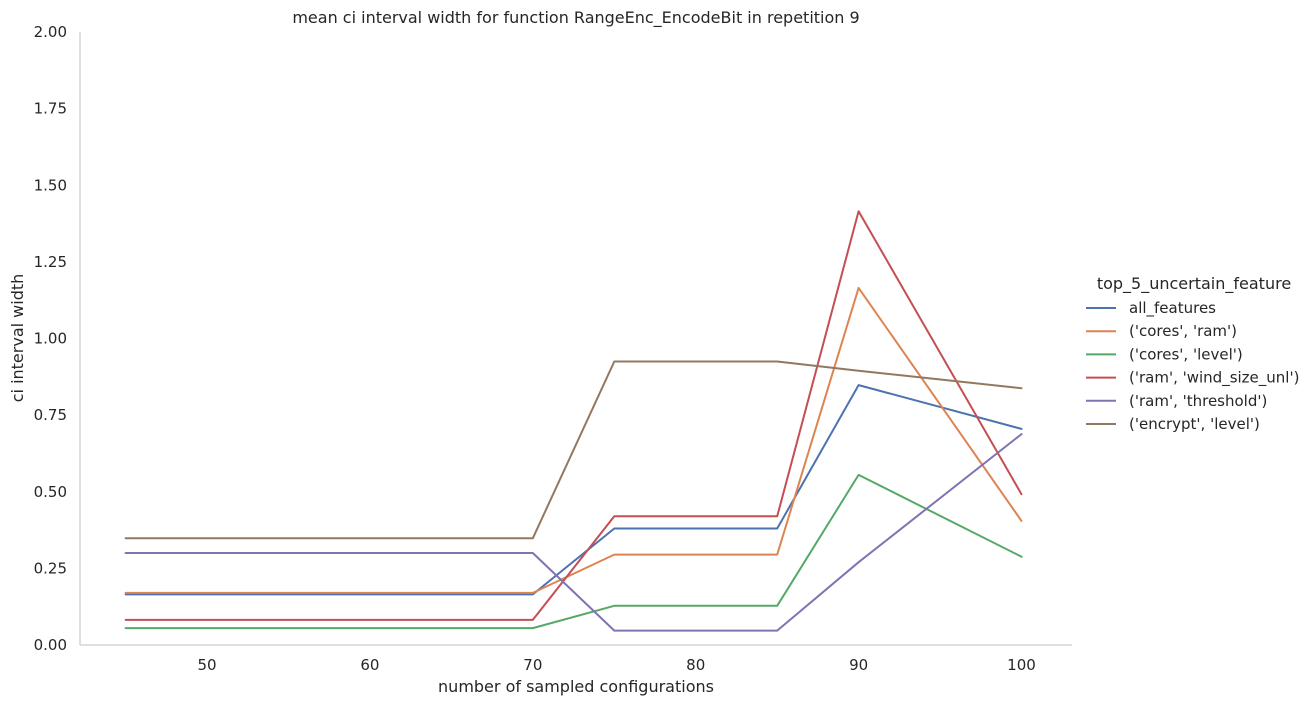  What do you see at coordinates (532, 665) in the screenshot?
I see `x-tick-label: 70` at bounding box center [532, 665].